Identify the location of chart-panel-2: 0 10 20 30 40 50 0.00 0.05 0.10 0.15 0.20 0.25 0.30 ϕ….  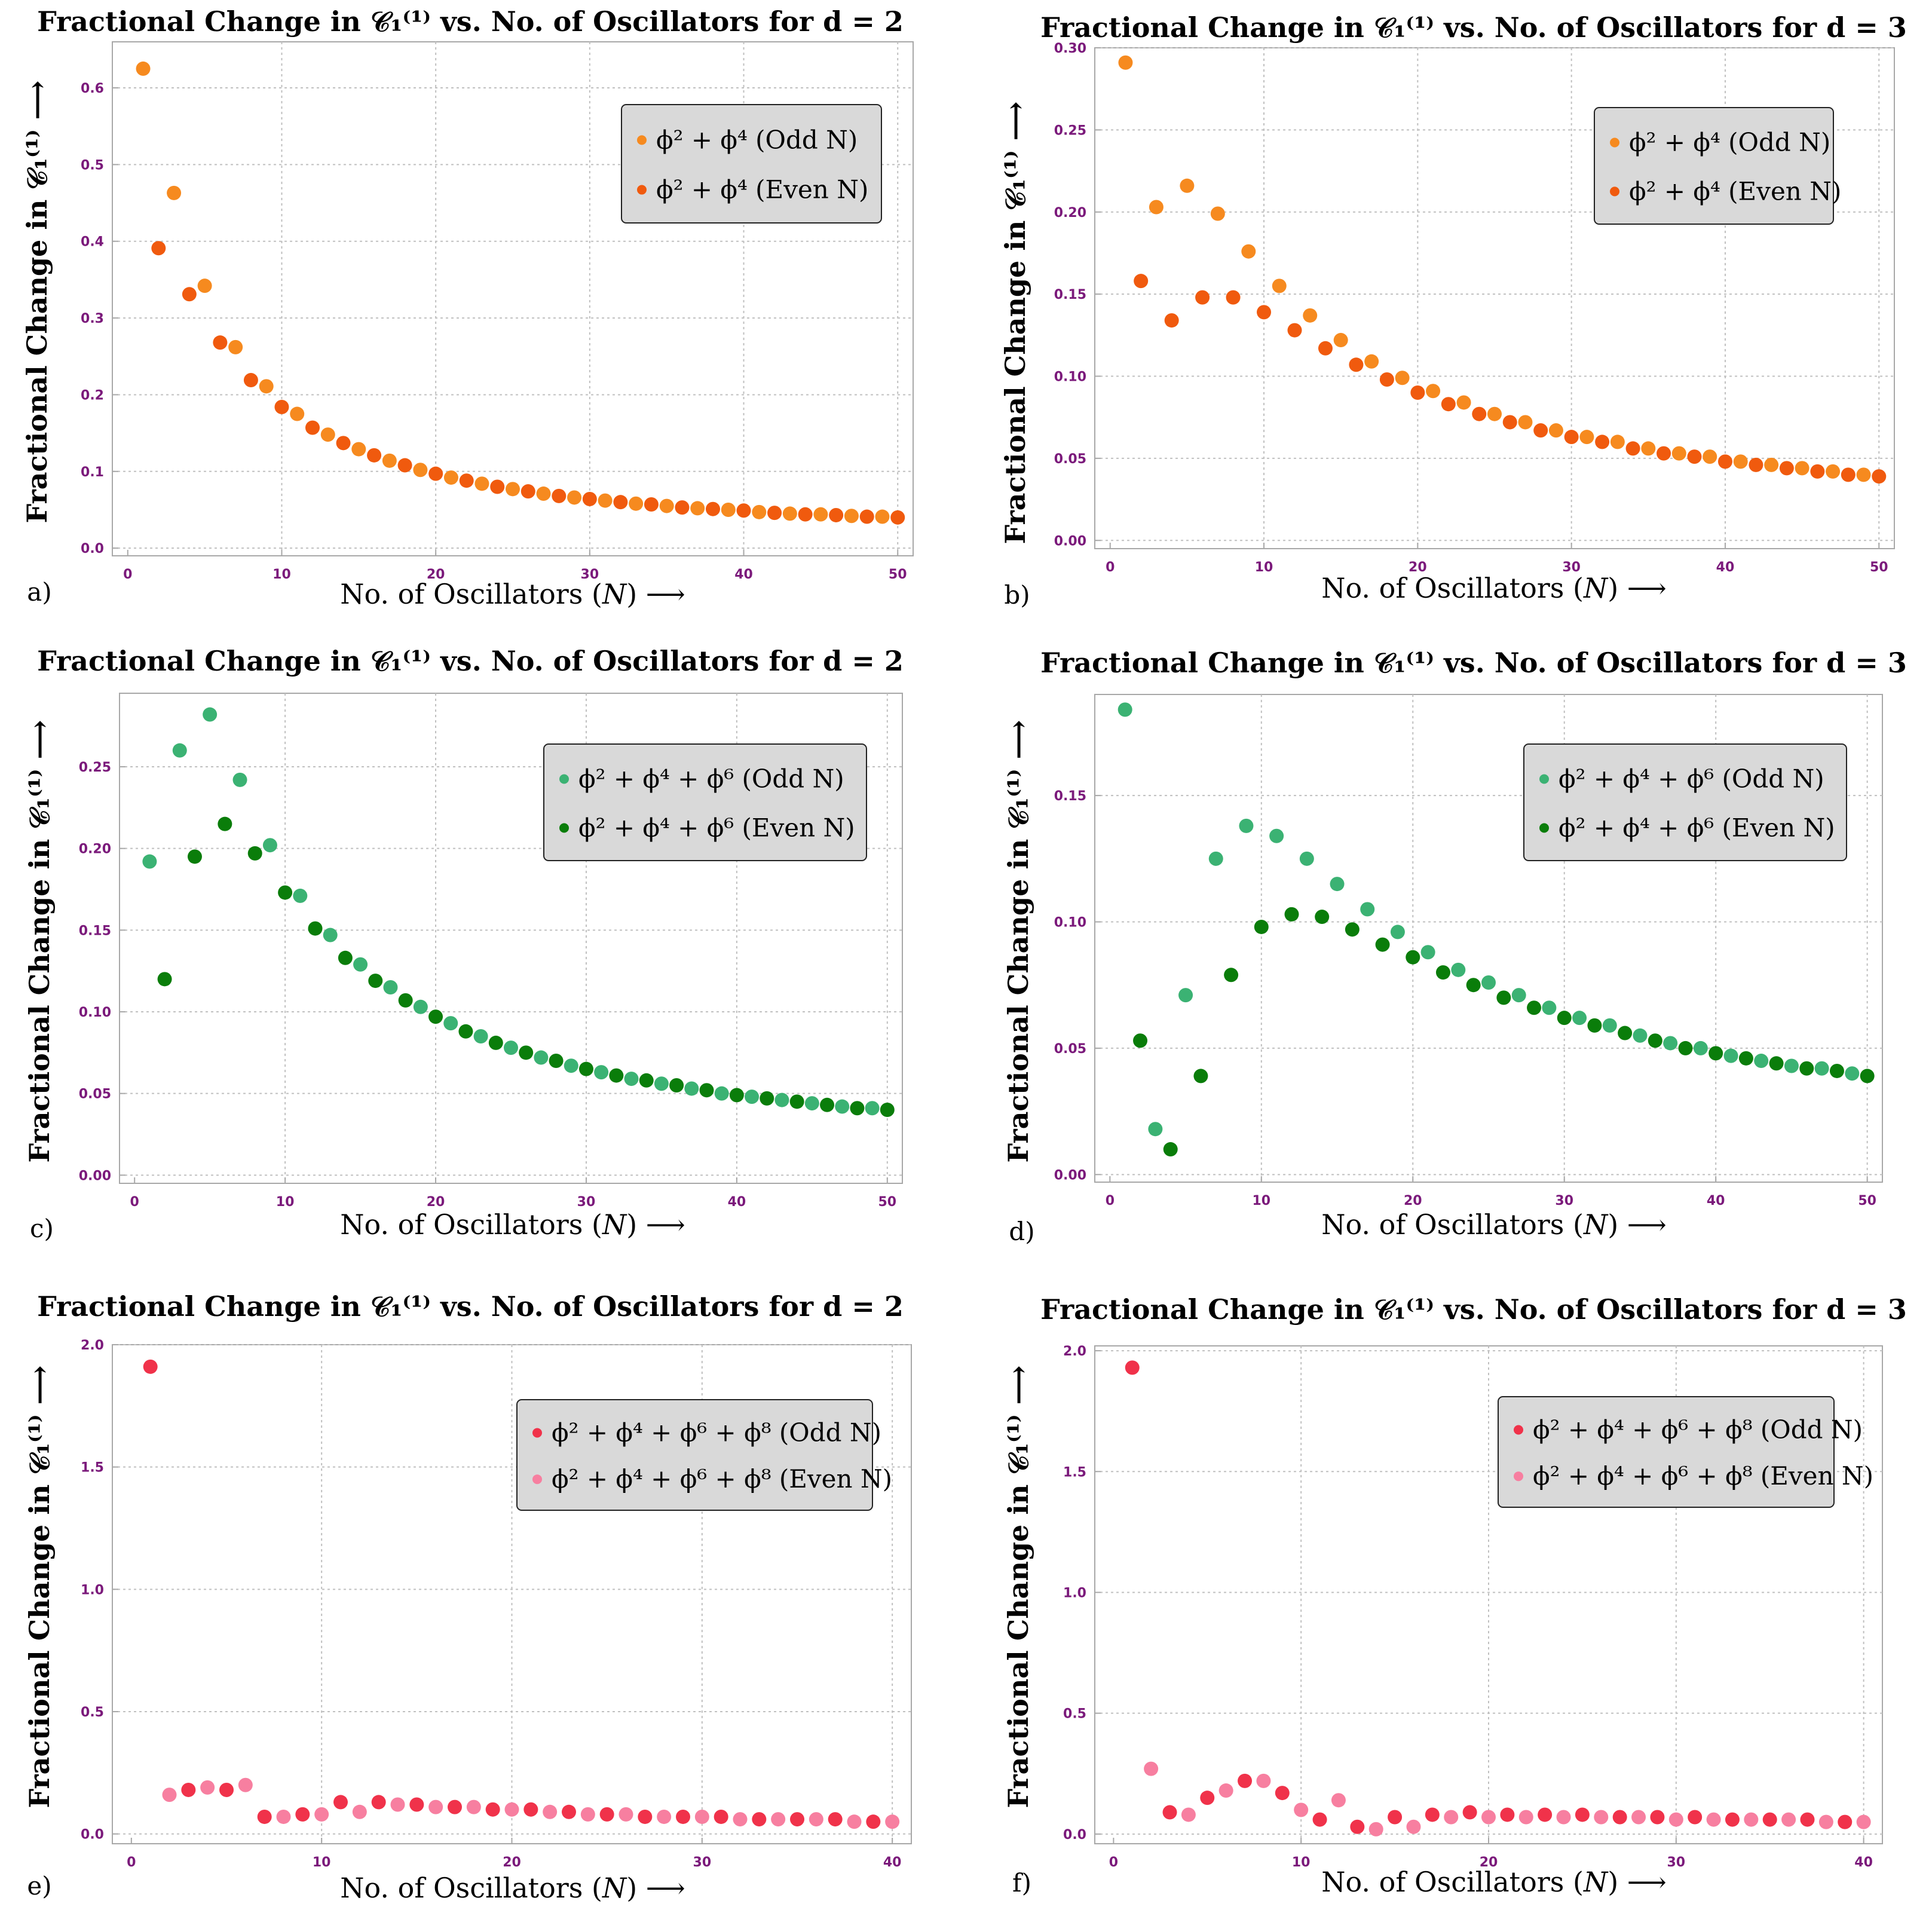
(1453, 310).